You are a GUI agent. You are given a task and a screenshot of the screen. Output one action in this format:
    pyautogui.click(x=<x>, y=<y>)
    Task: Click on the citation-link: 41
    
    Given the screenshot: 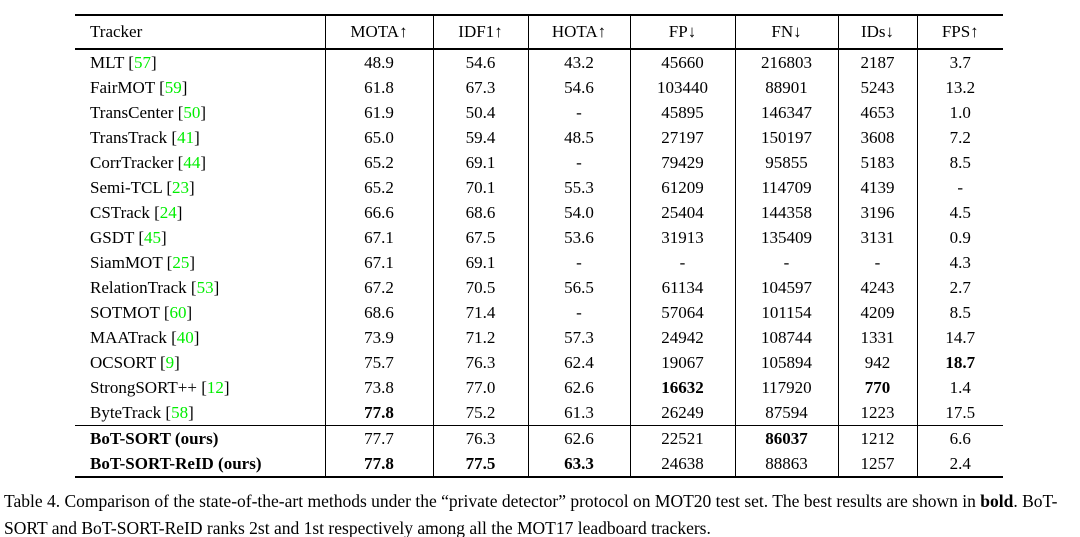 What is the action you would take?
    pyautogui.click(x=186, y=137)
    